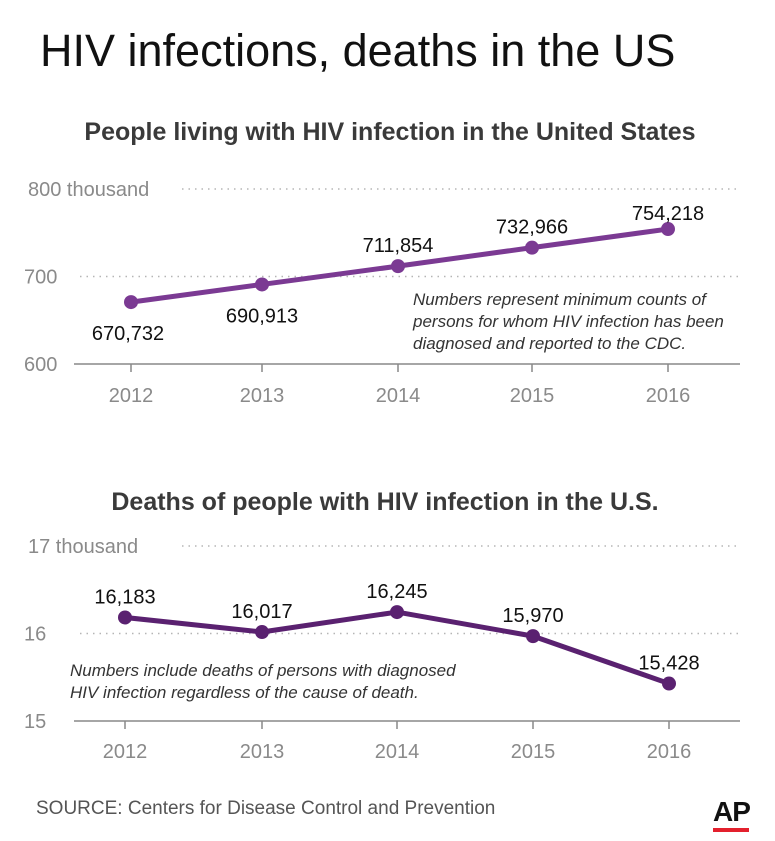  I want to click on data-label: 732,966, so click(532, 228).